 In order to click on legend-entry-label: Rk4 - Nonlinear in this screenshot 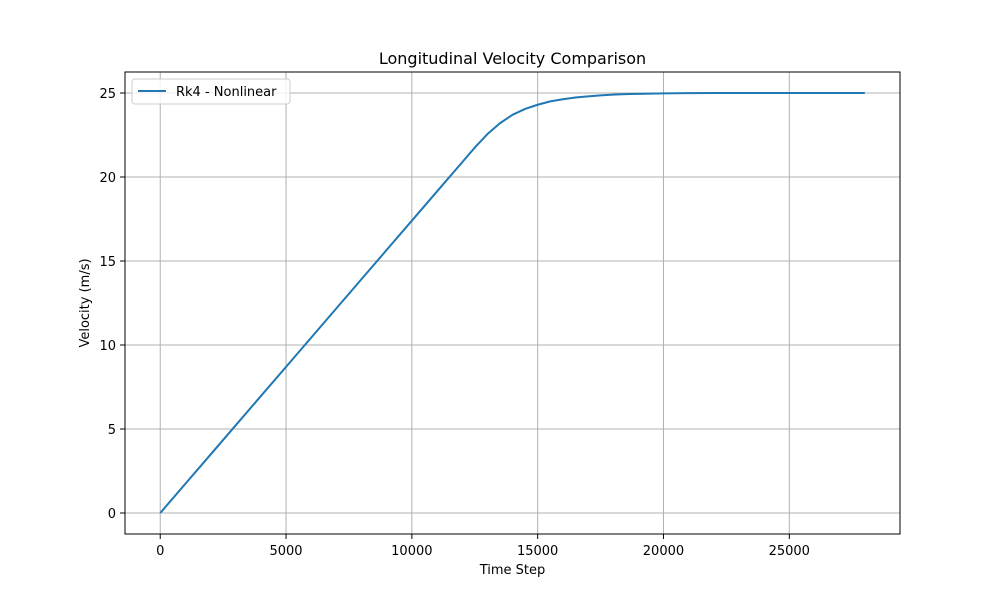, I will do `click(226, 92)`.